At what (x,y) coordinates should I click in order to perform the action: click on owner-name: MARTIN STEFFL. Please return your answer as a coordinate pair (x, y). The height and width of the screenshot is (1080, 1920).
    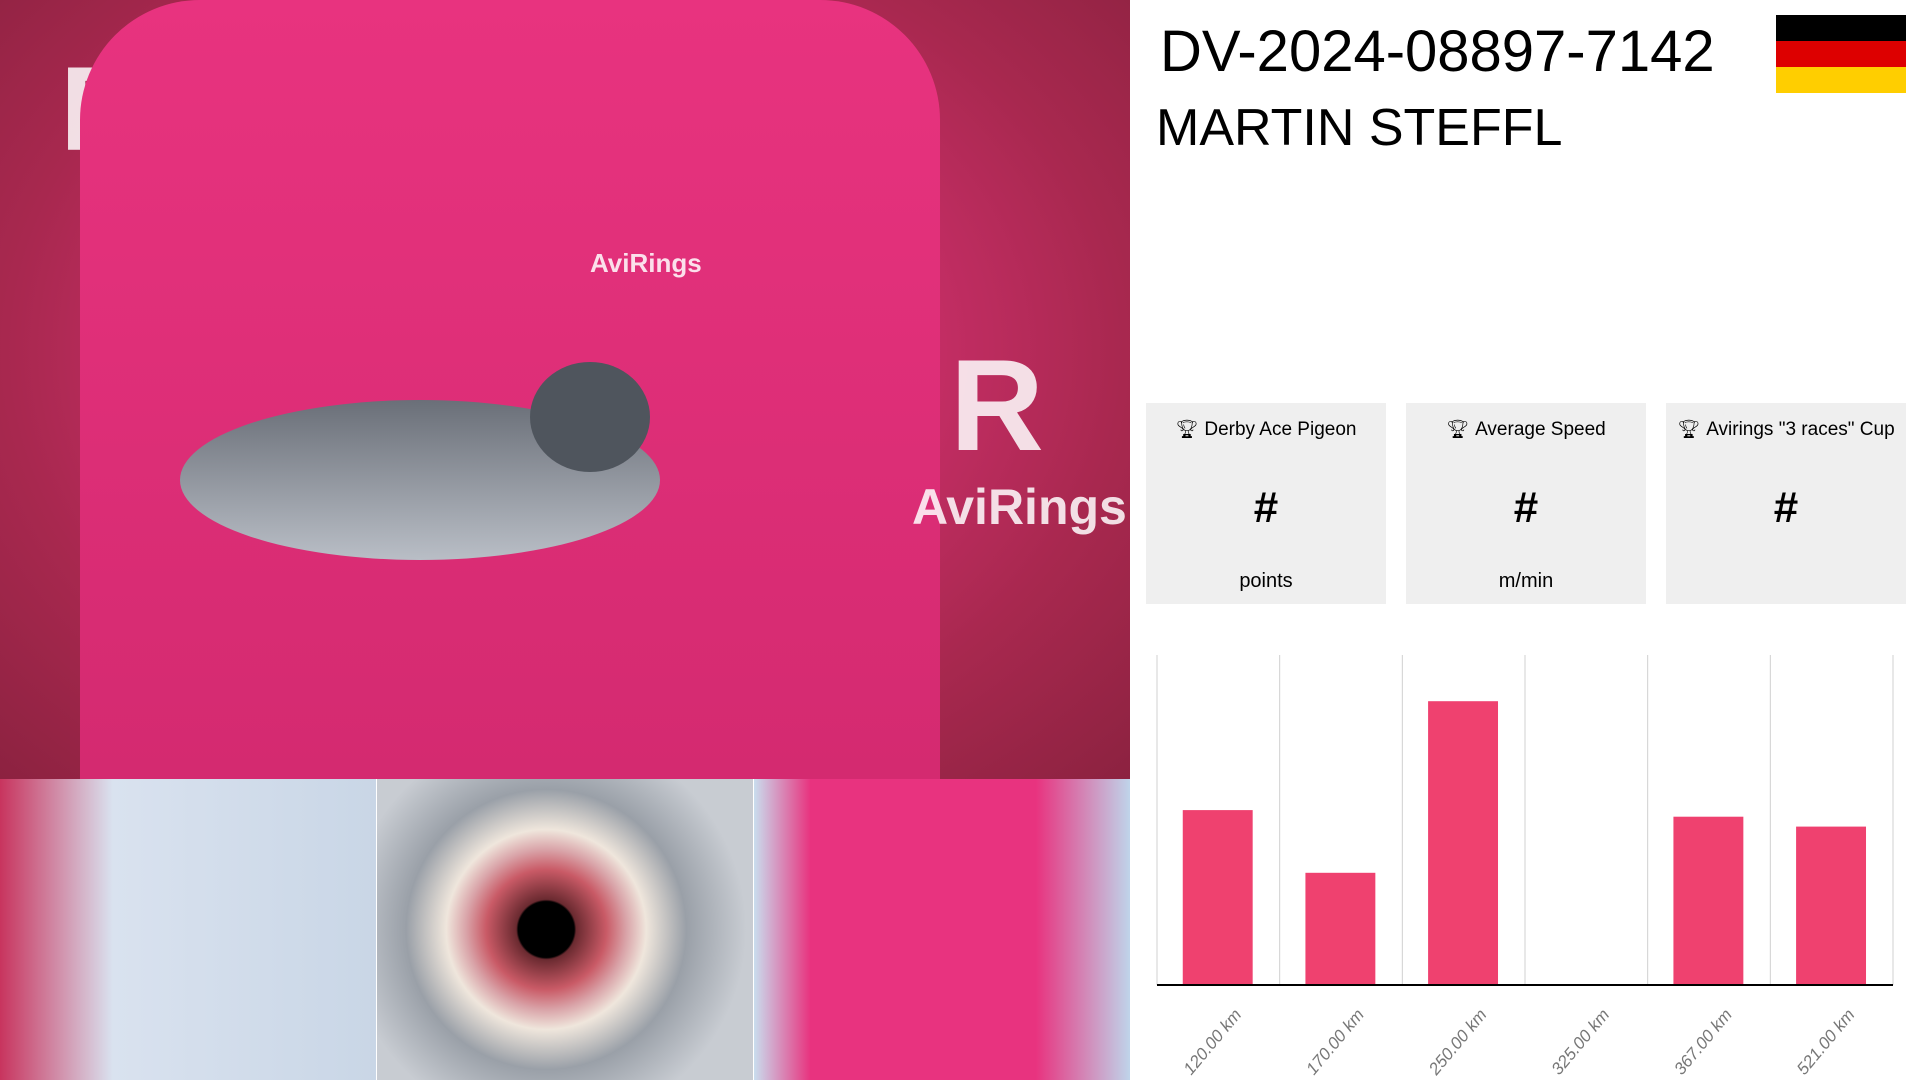
    Looking at the image, I should click on (1359, 128).